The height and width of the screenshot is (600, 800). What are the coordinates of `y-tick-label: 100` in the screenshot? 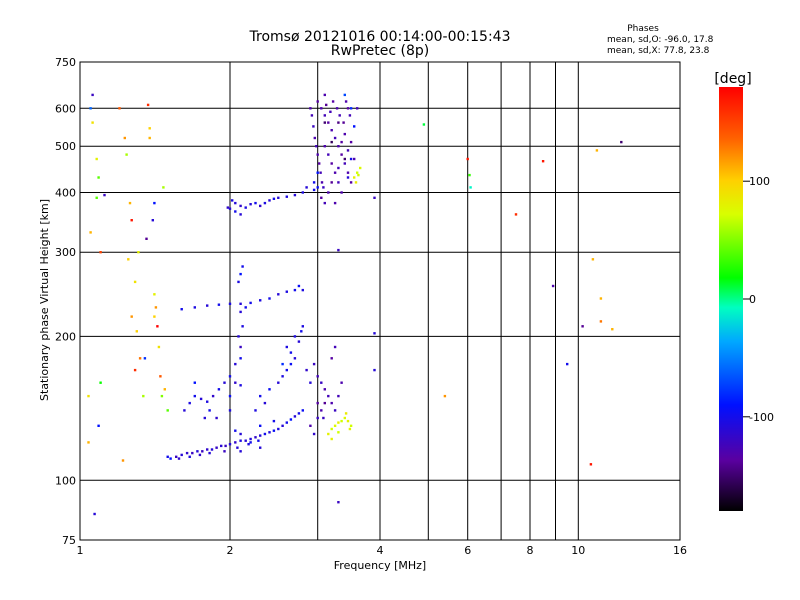 It's located at (65, 480).